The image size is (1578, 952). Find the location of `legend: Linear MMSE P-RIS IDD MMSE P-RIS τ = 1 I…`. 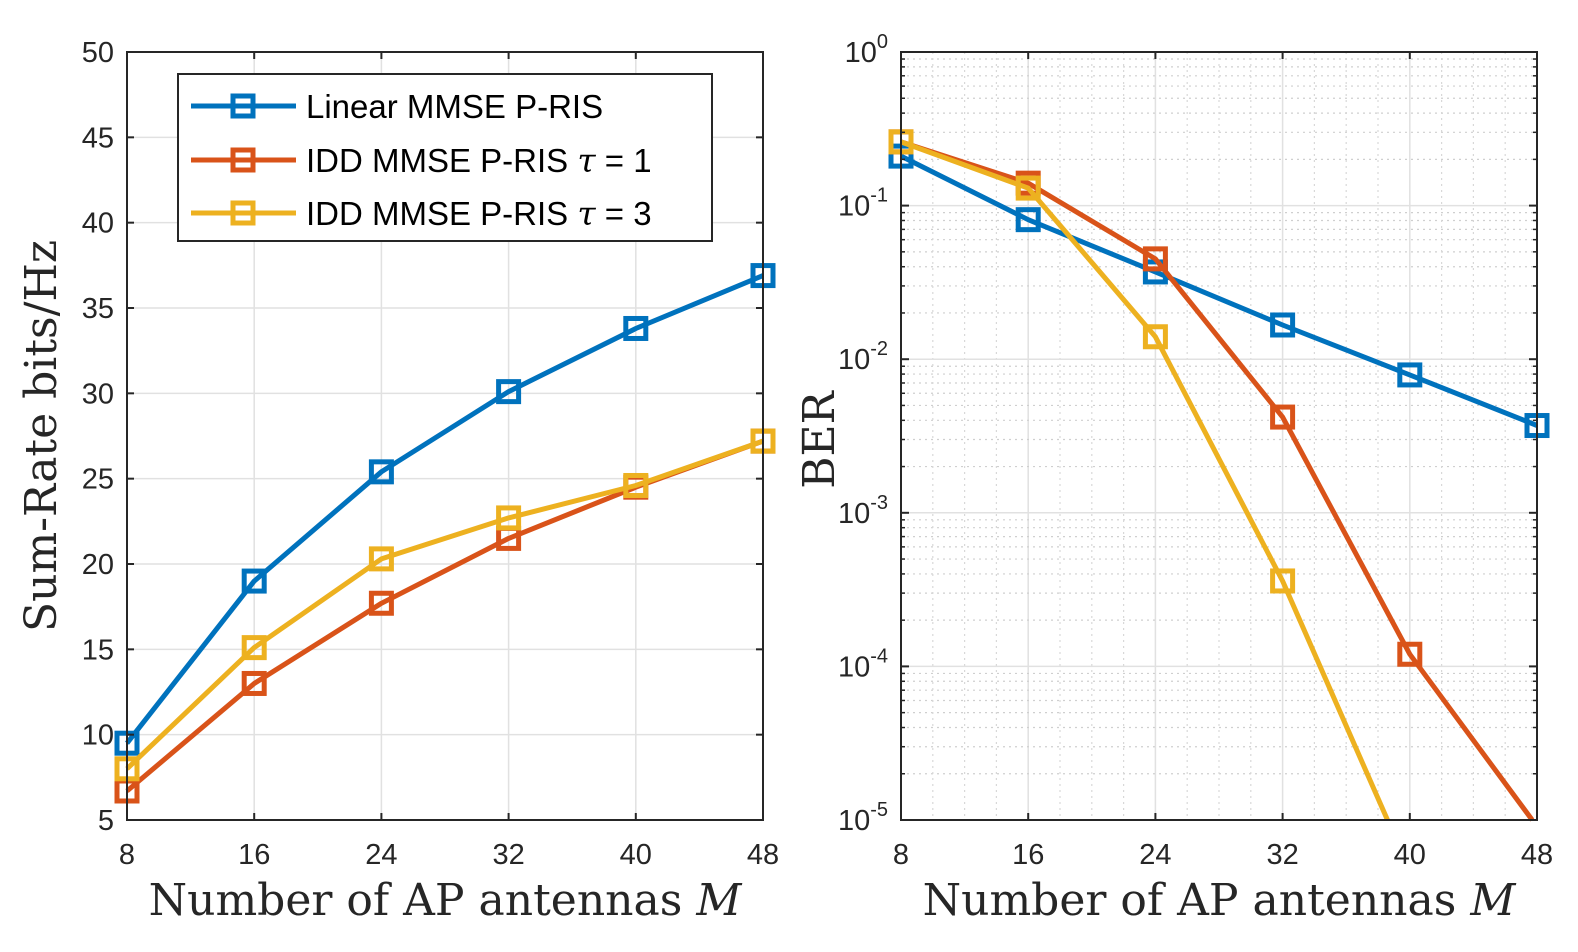

legend: Linear MMSE P-RIS IDD MMSE P-RIS τ = 1 I… is located at coordinates (445, 157).